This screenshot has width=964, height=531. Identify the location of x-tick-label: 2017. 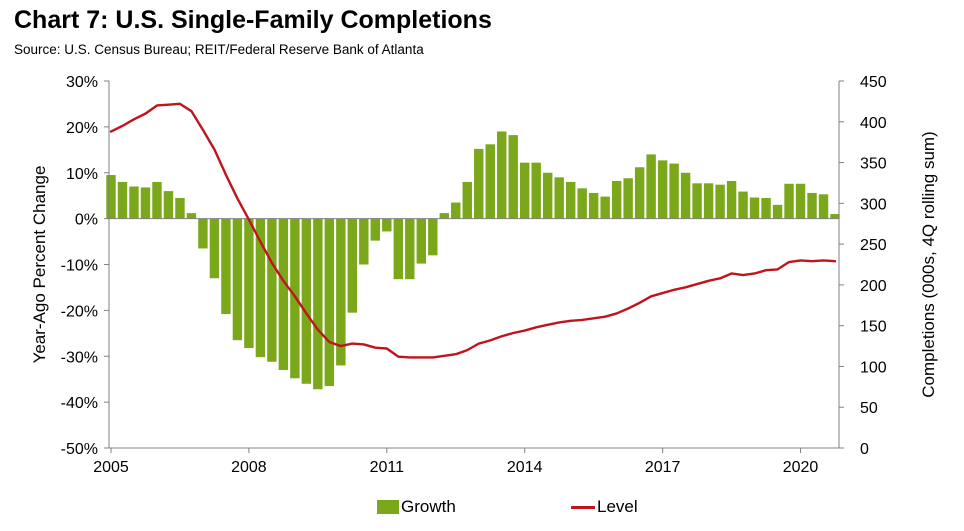
(663, 467).